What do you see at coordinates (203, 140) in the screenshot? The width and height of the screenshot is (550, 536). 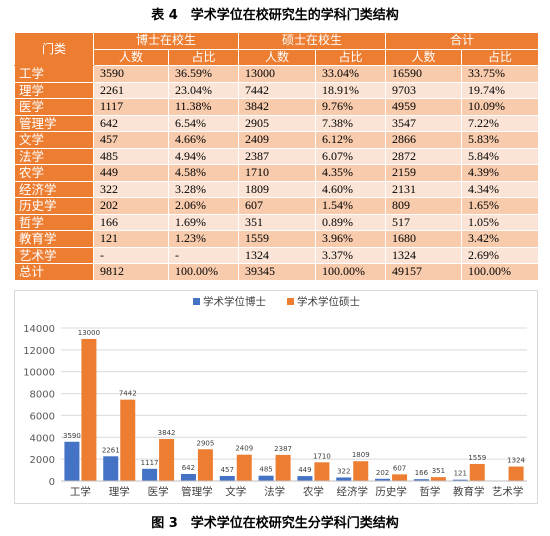 I see `table-cell: 4.66%` at bounding box center [203, 140].